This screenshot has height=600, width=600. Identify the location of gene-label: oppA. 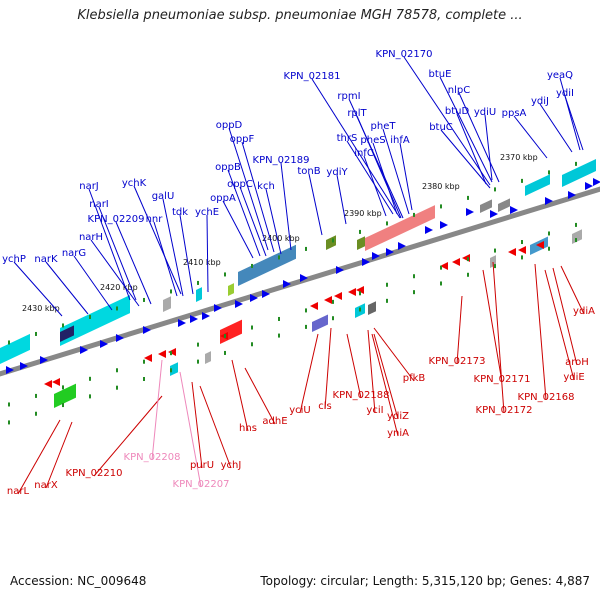
(223, 198).